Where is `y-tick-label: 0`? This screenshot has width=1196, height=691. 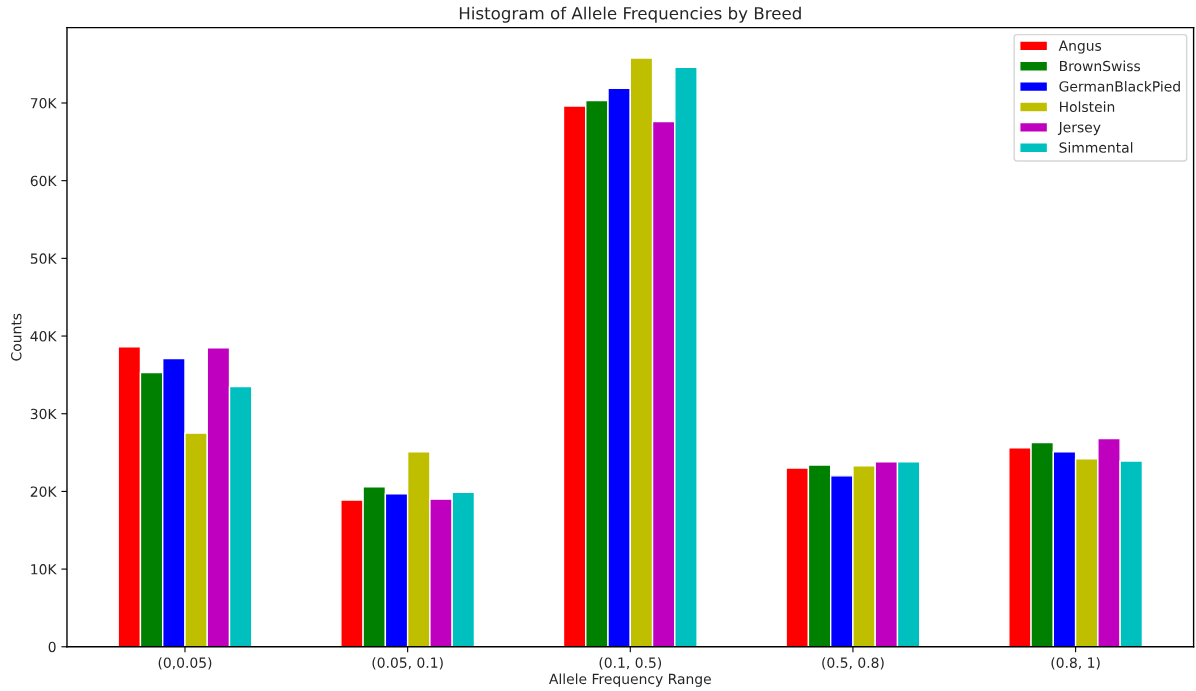 y-tick-label: 0 is located at coordinates (52, 647).